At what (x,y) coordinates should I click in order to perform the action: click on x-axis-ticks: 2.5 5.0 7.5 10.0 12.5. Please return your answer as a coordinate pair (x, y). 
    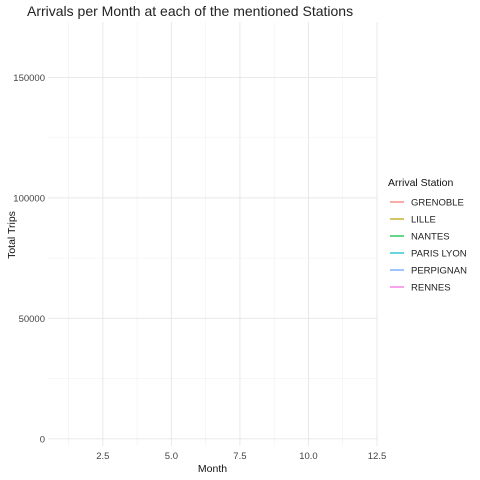
    Looking at the image, I should click on (241, 456).